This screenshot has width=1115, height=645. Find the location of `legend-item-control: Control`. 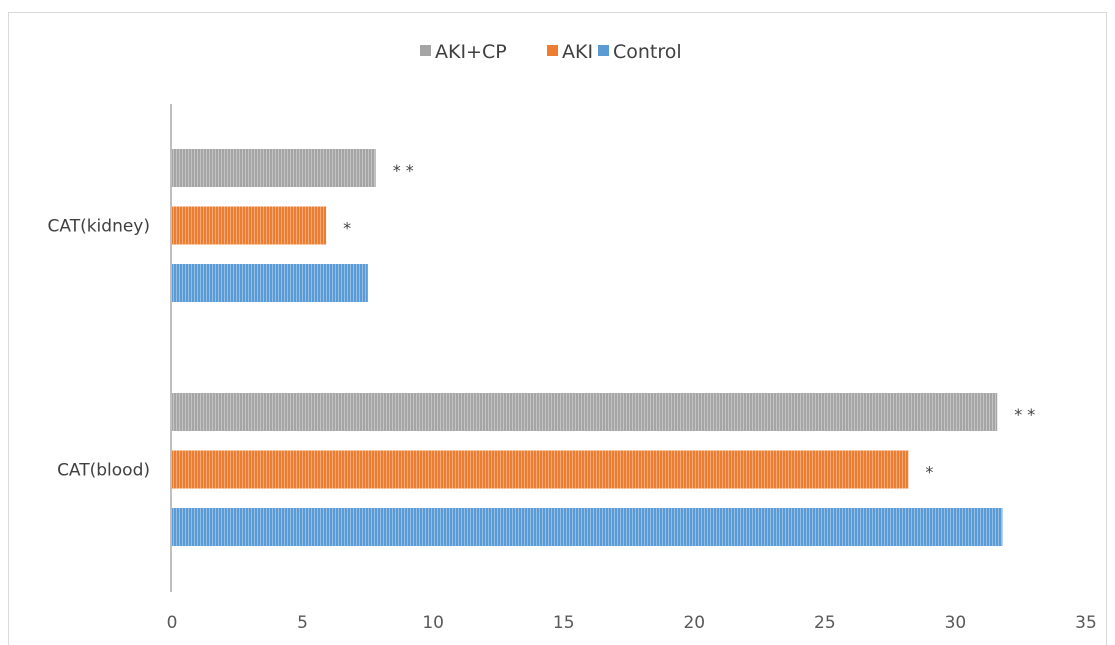

legend-item-control: Control is located at coordinates (640, 52).